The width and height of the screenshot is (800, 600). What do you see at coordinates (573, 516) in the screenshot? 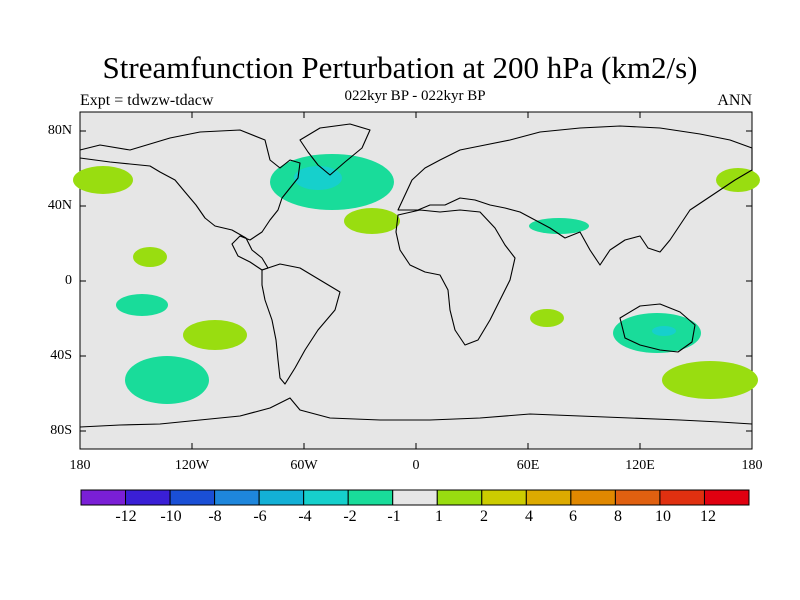
I see `colorbar-label: 6` at bounding box center [573, 516].